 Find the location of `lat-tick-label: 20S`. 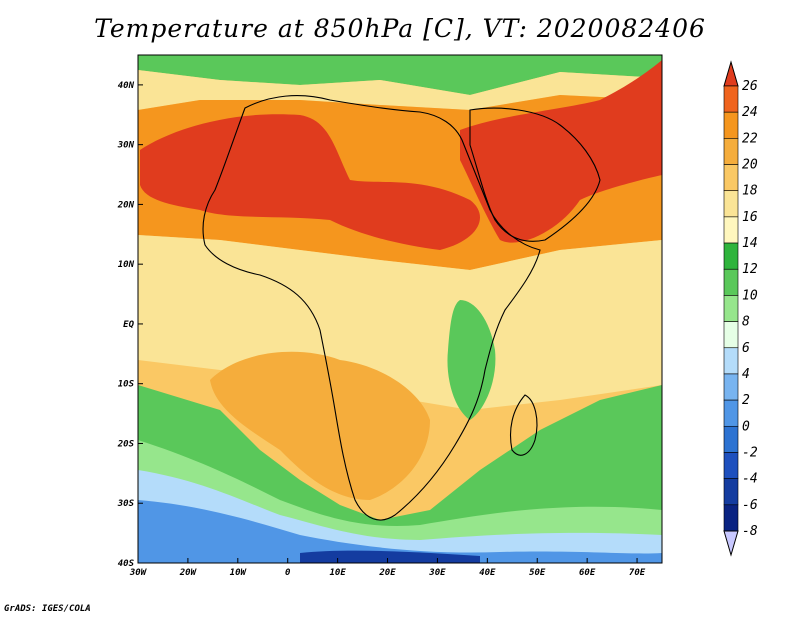

lat-tick-label: 20S is located at coordinates (126, 444).